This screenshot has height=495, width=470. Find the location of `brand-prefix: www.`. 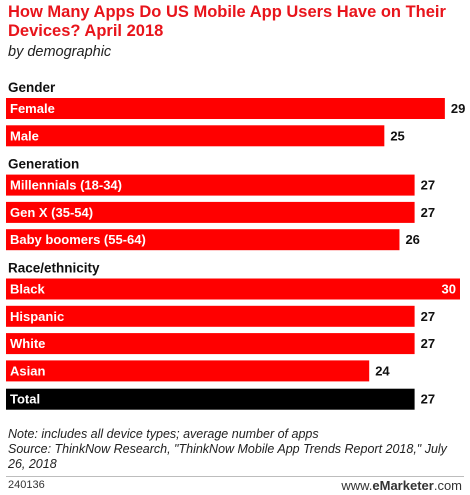

brand-prefix: www. is located at coordinates (357, 485).